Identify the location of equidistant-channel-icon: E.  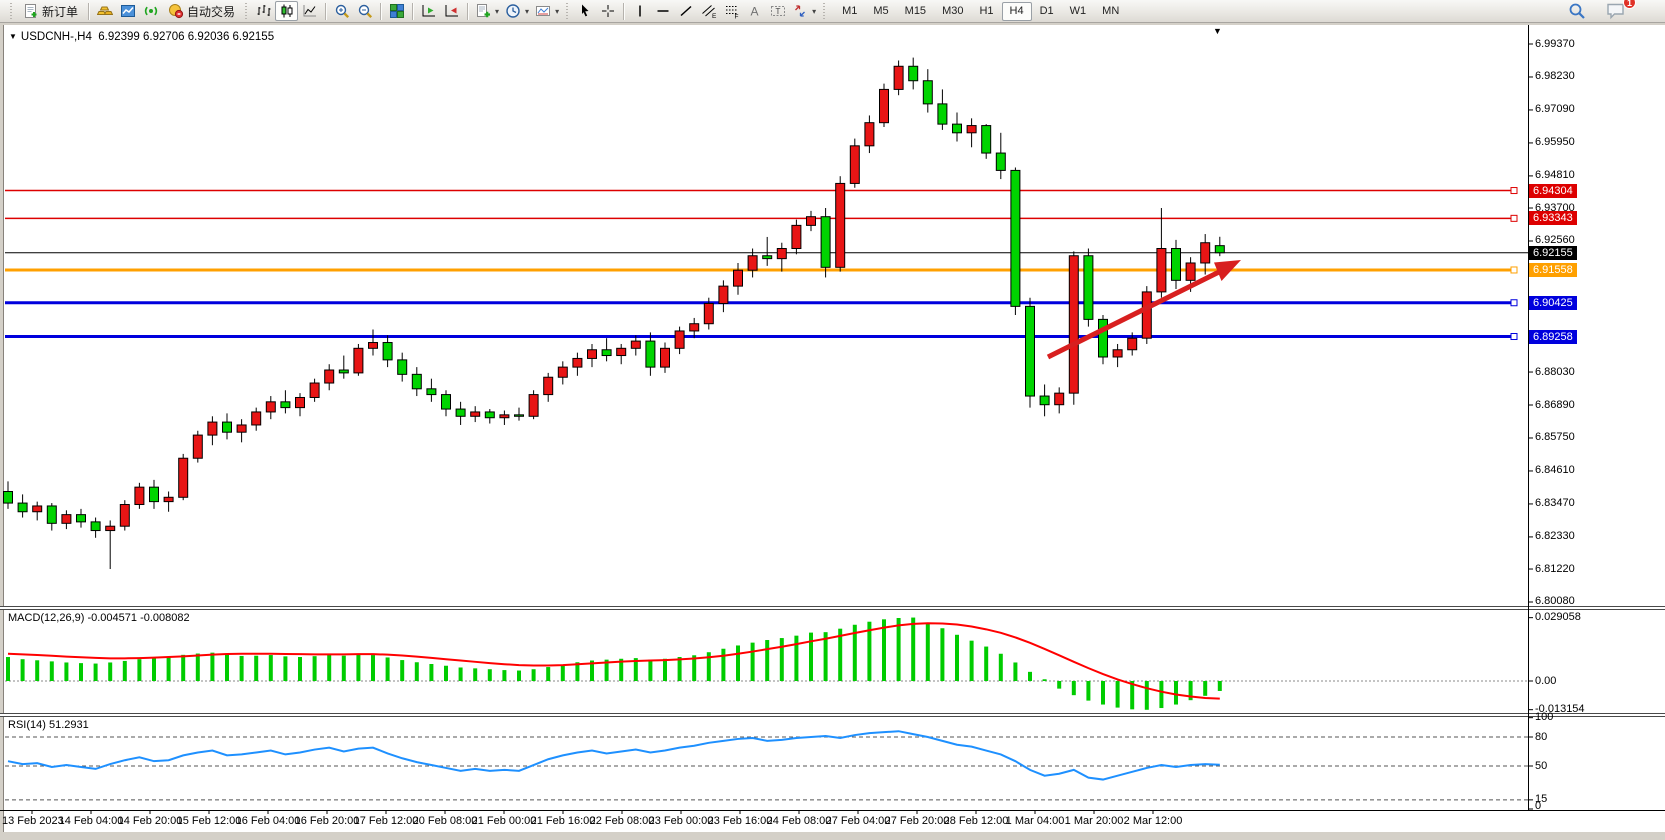
(709, 11).